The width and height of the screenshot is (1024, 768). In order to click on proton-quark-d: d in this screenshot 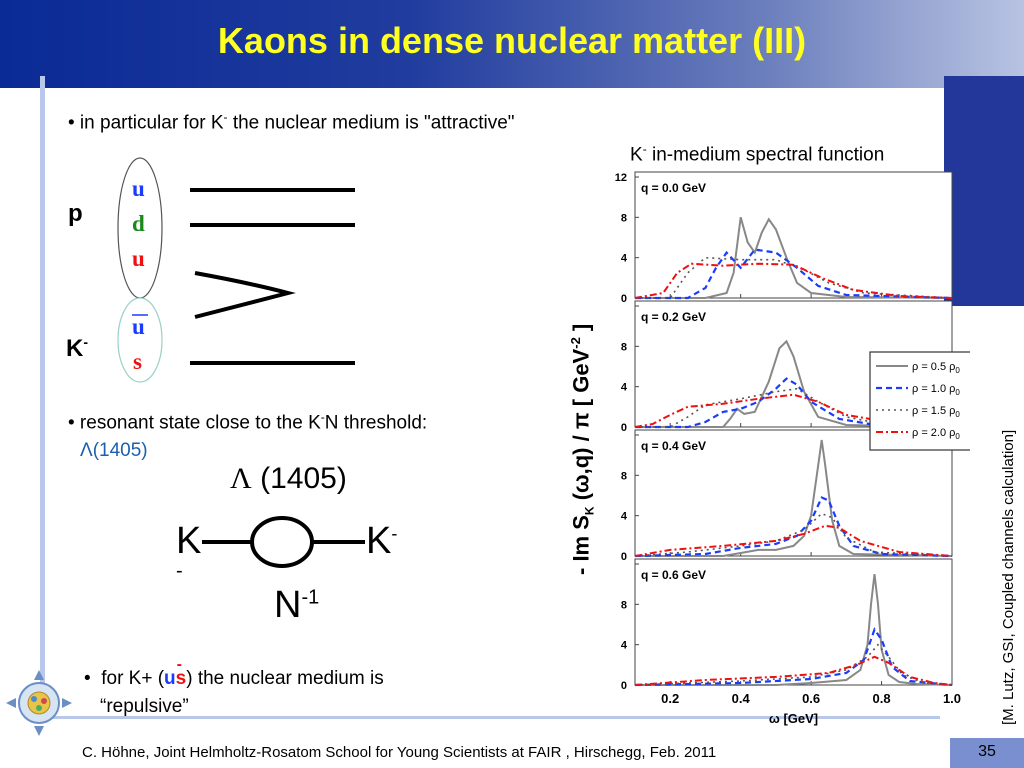, I will do `click(138, 223)`.